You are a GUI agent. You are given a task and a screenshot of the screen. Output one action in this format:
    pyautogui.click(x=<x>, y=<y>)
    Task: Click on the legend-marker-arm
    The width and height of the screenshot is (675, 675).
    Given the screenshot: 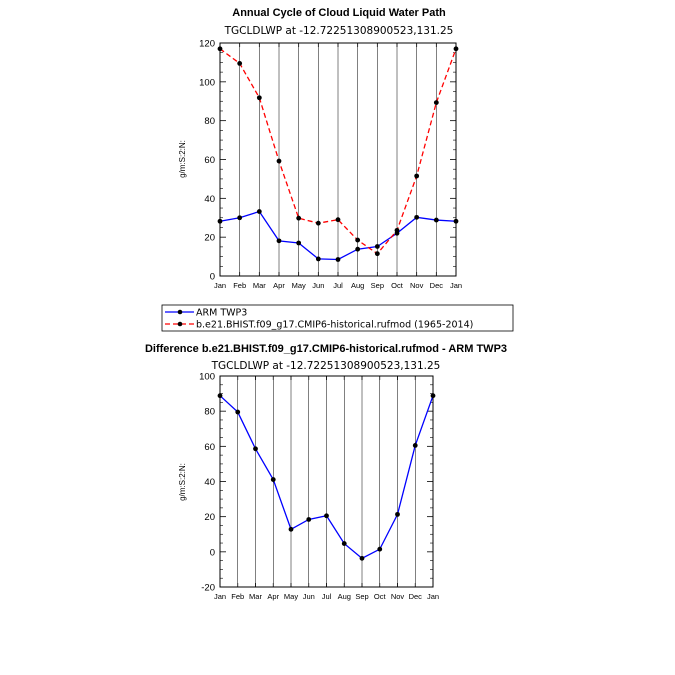 What is the action you would take?
    pyautogui.click(x=180, y=312)
    